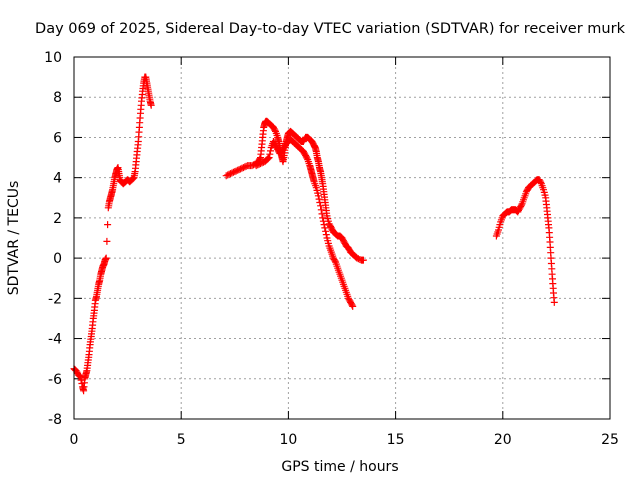 This screenshot has width=640, height=480. I want to click on x-axis-label: GPS time / hours, so click(339, 467).